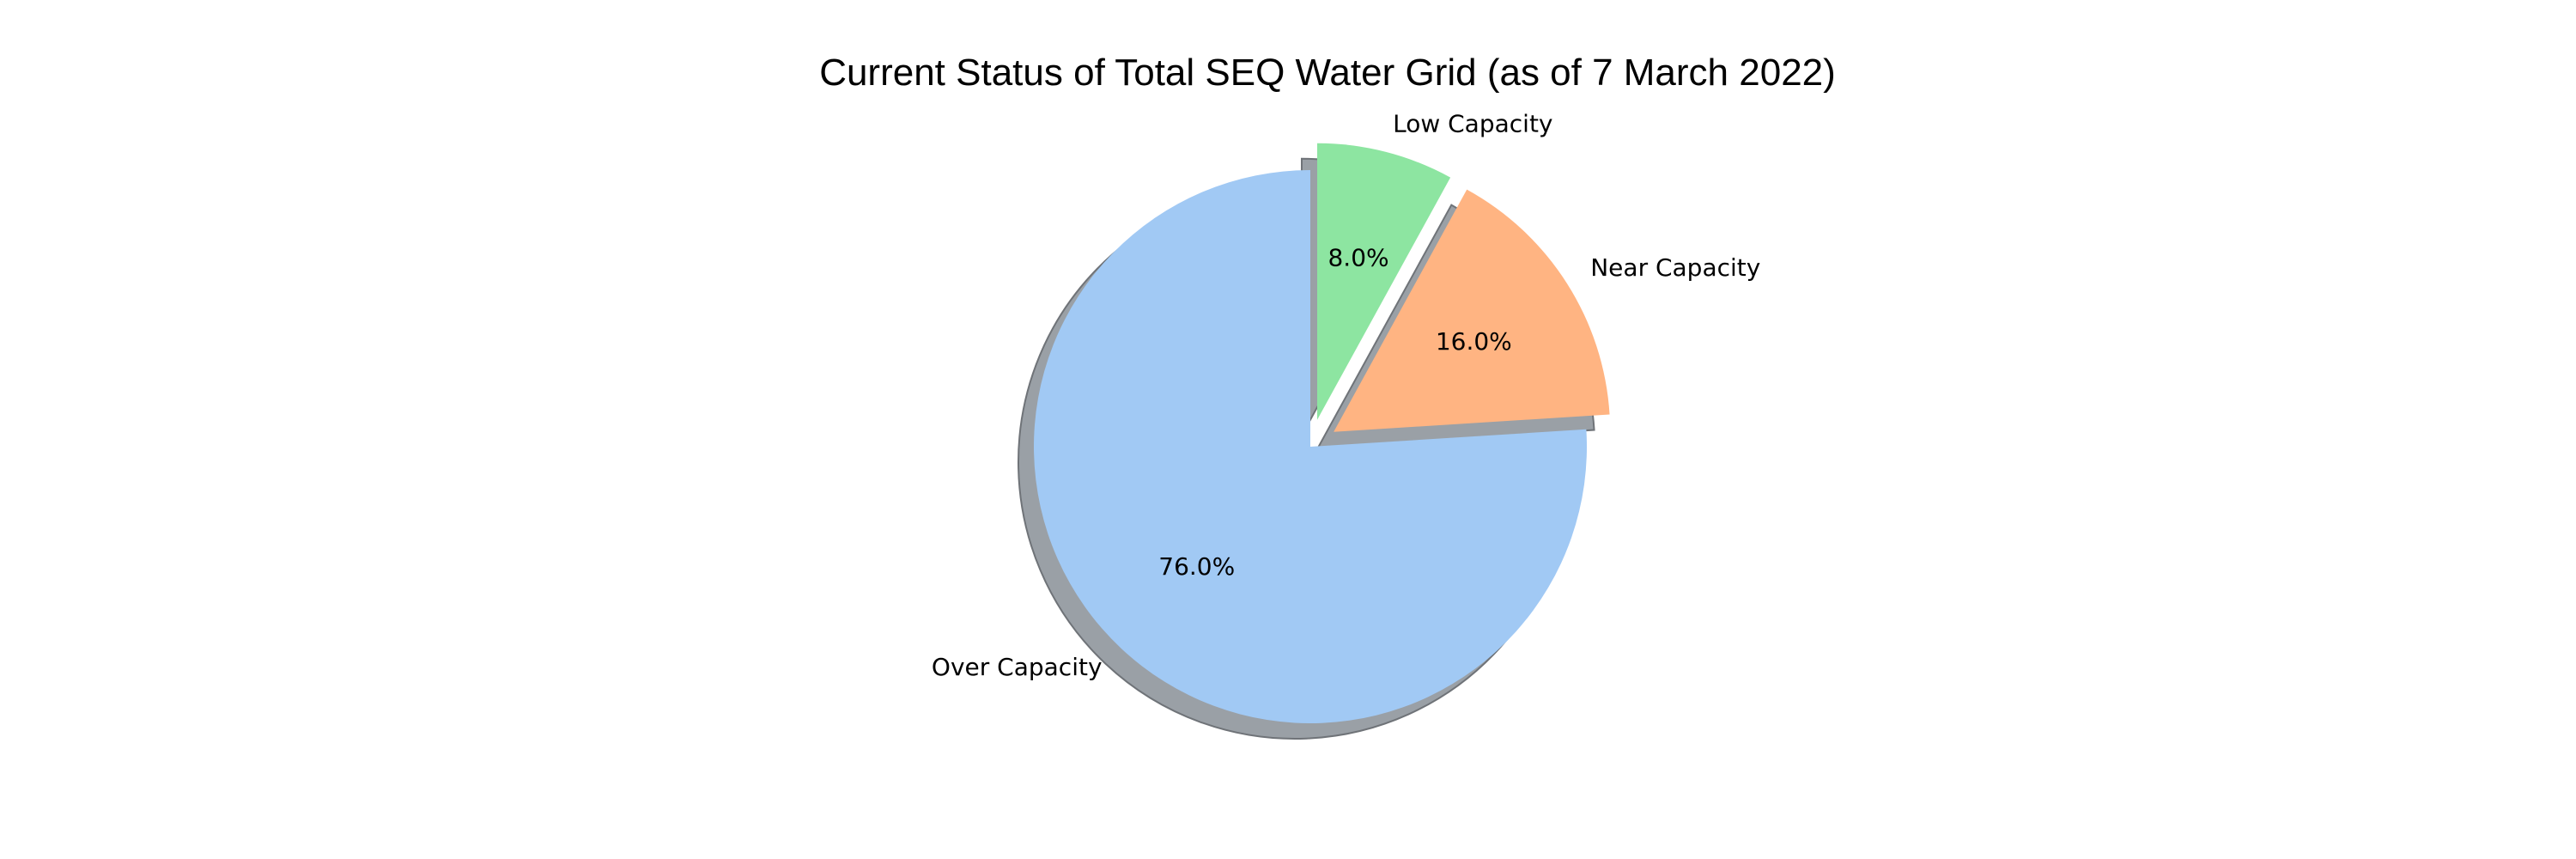  I want to click on slice-label-near-capacity: Near Capacity, so click(1675, 267).